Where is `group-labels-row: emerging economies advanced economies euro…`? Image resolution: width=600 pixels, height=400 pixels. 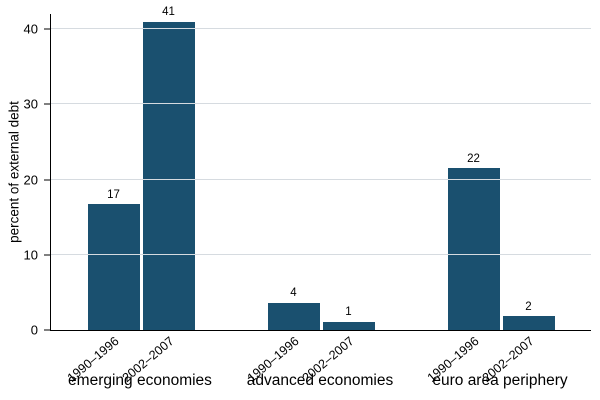
group-labels-row: emerging economies advanced economies euro… is located at coordinates (320, 381).